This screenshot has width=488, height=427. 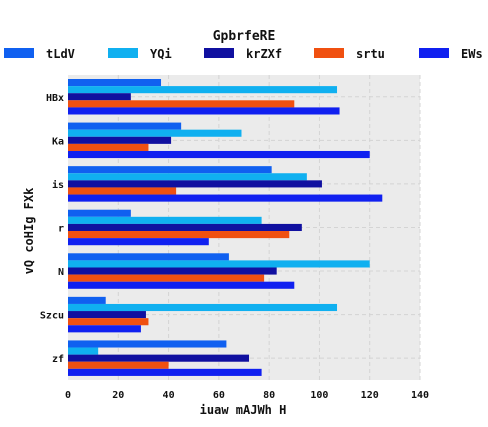 What do you see at coordinates (420, 395) in the screenshot?
I see `x-tick-label: 140` at bounding box center [420, 395].